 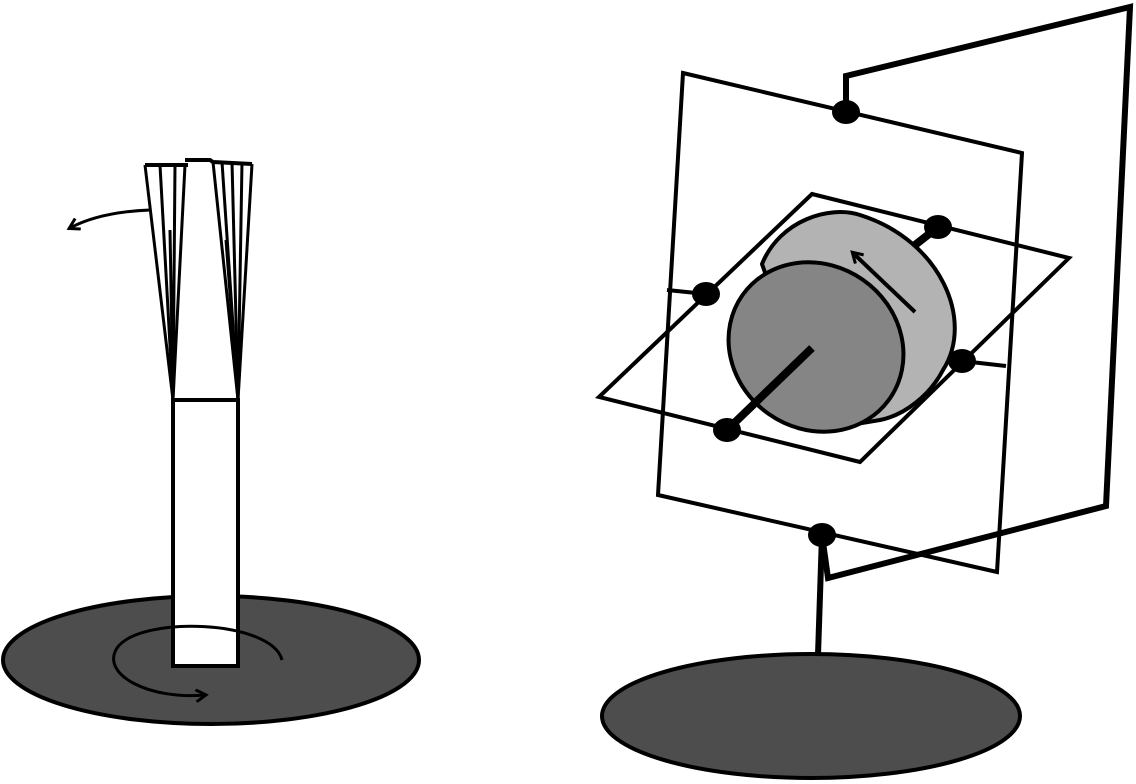 What do you see at coordinates (198, 659) in the screenshot?
I see `circular-arrow-icon` at bounding box center [198, 659].